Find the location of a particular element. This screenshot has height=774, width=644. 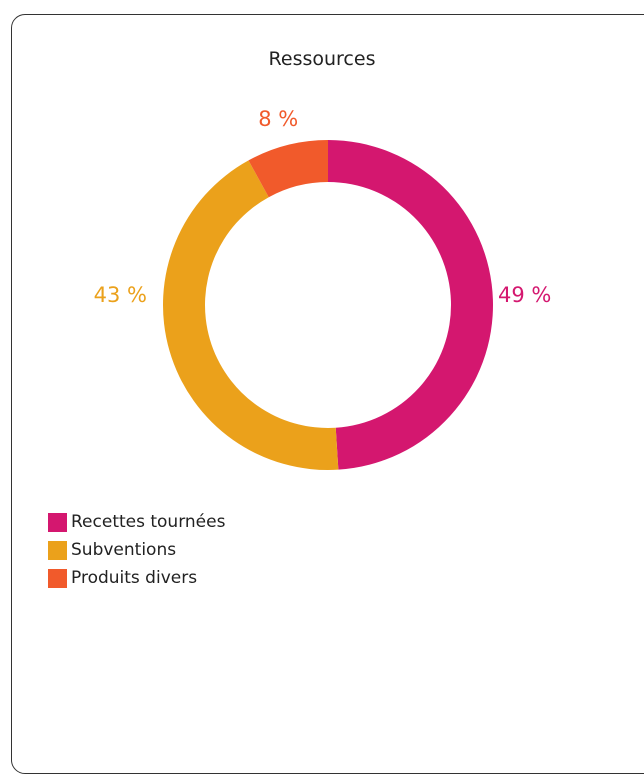

legend-label: Produits divers is located at coordinates (134, 578).